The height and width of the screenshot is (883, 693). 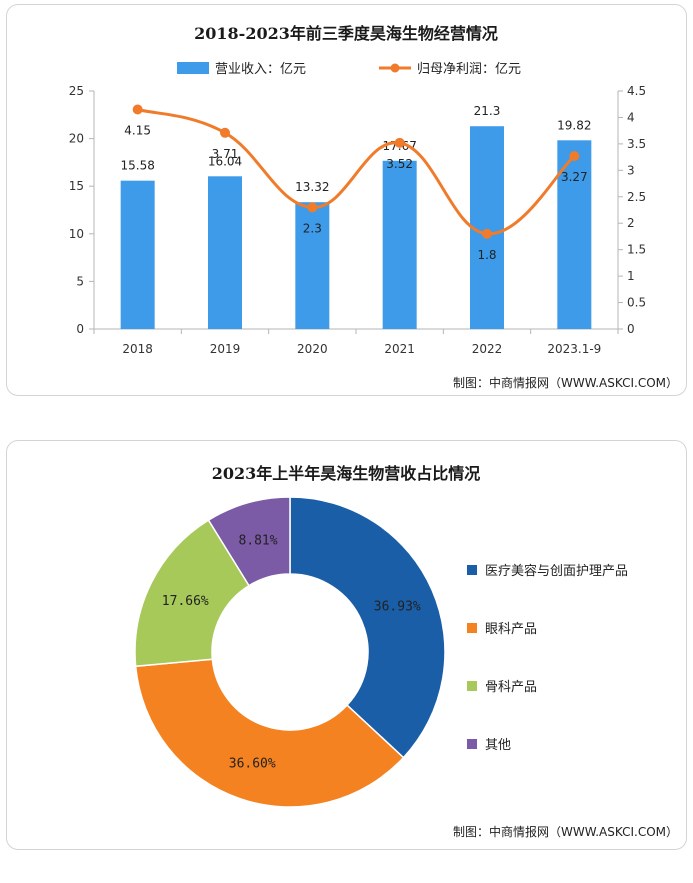 I want to click on legend-label: 医疗美容与创面护理产品, so click(x=556, y=571).